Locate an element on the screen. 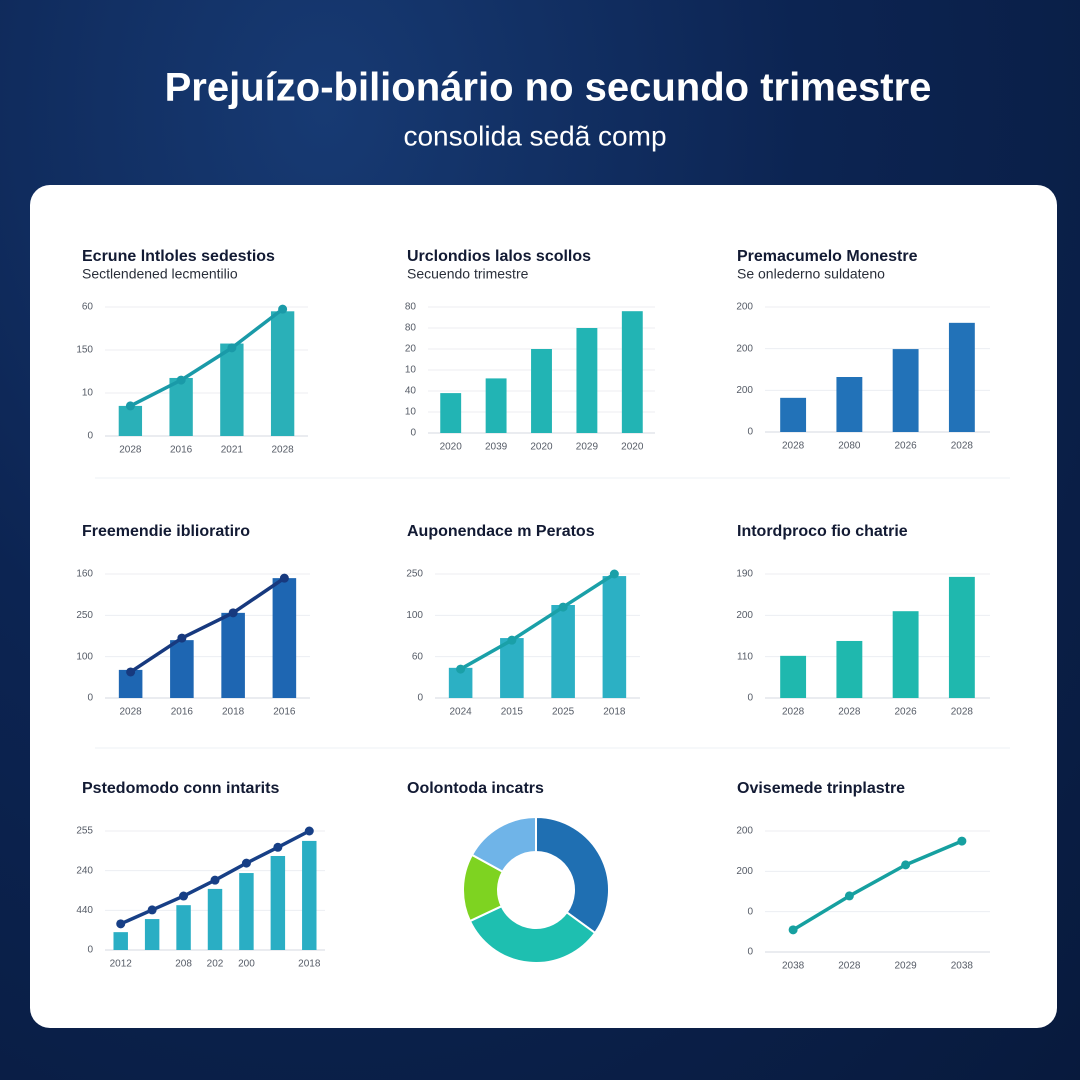 This screenshot has width=1080, height=1080. page-title: Prejuízo-bilionário no secundo trimestre is located at coordinates (548, 88).